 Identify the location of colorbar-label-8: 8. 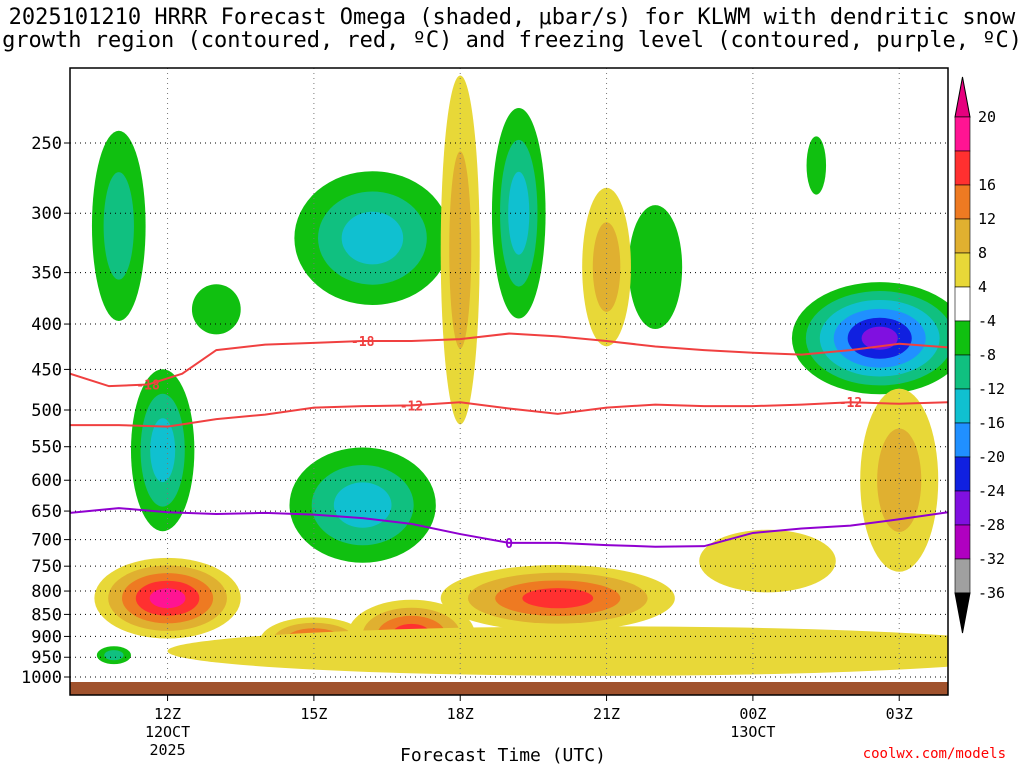
(982, 253).